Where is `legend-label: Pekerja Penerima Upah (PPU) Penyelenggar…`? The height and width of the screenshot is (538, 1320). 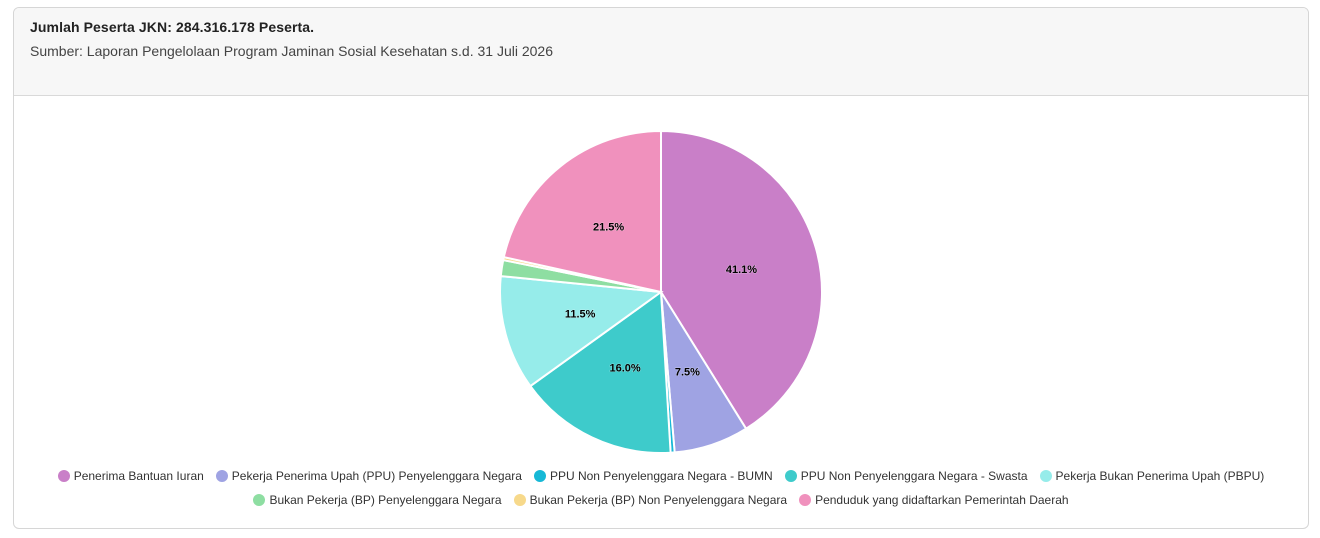 legend-label: Pekerja Penerima Upah (PPU) Penyelenggar… is located at coordinates (376, 476).